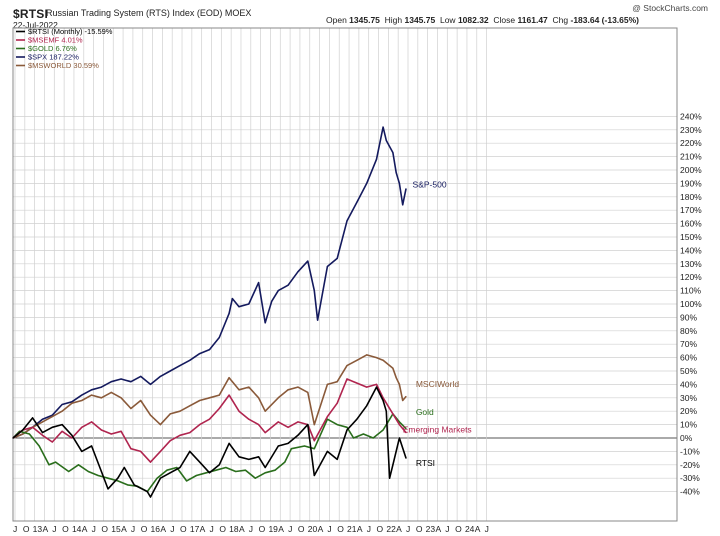  I want to click on symbol-label: $RTSI, so click(31, 14).